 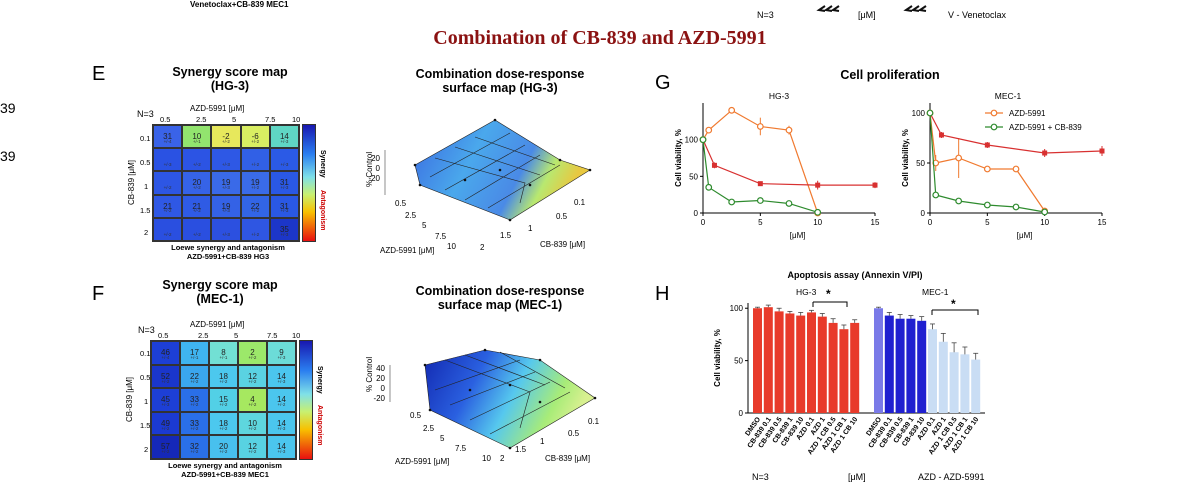 I want to click on surface-title-1: Combination dose-response, so click(x=500, y=74).